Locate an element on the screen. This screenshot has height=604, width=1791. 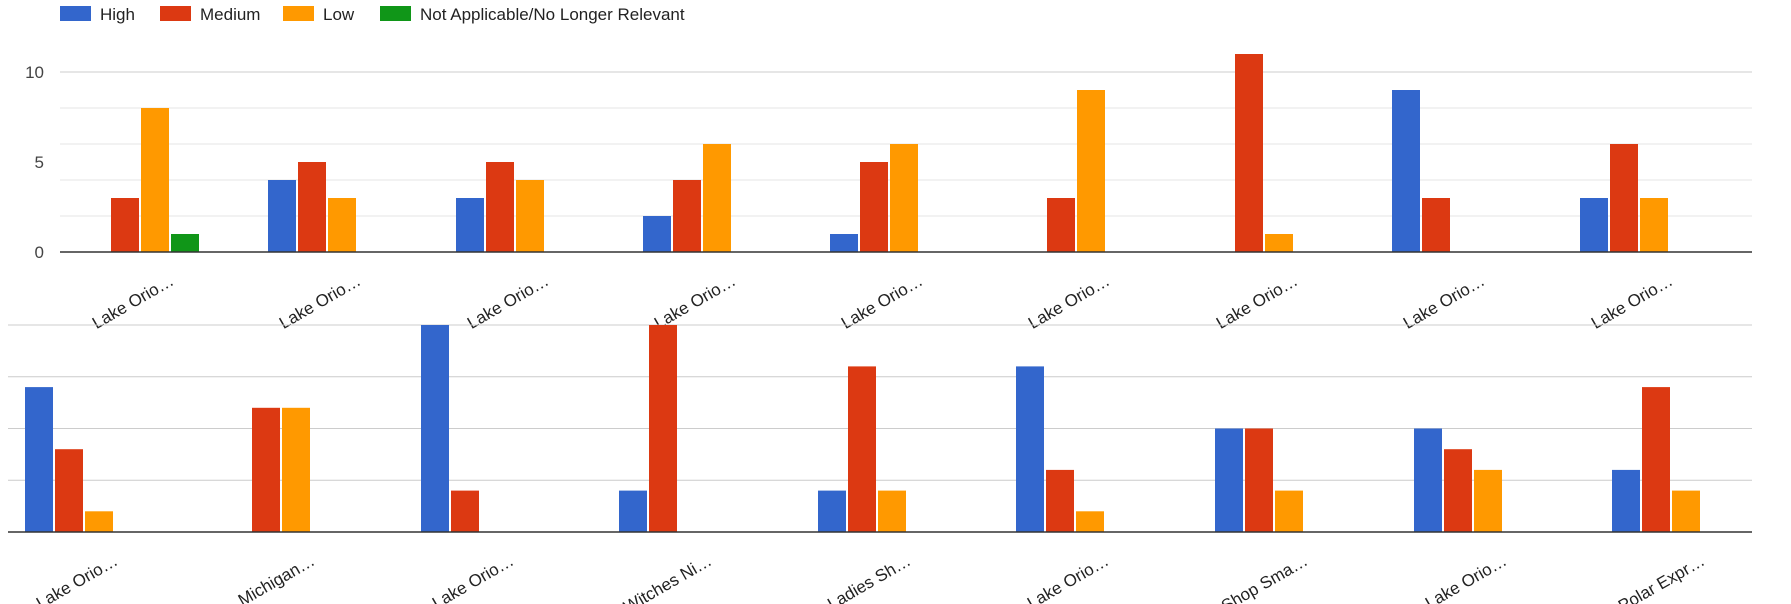
y-tick-label: 0 is located at coordinates (39, 252).